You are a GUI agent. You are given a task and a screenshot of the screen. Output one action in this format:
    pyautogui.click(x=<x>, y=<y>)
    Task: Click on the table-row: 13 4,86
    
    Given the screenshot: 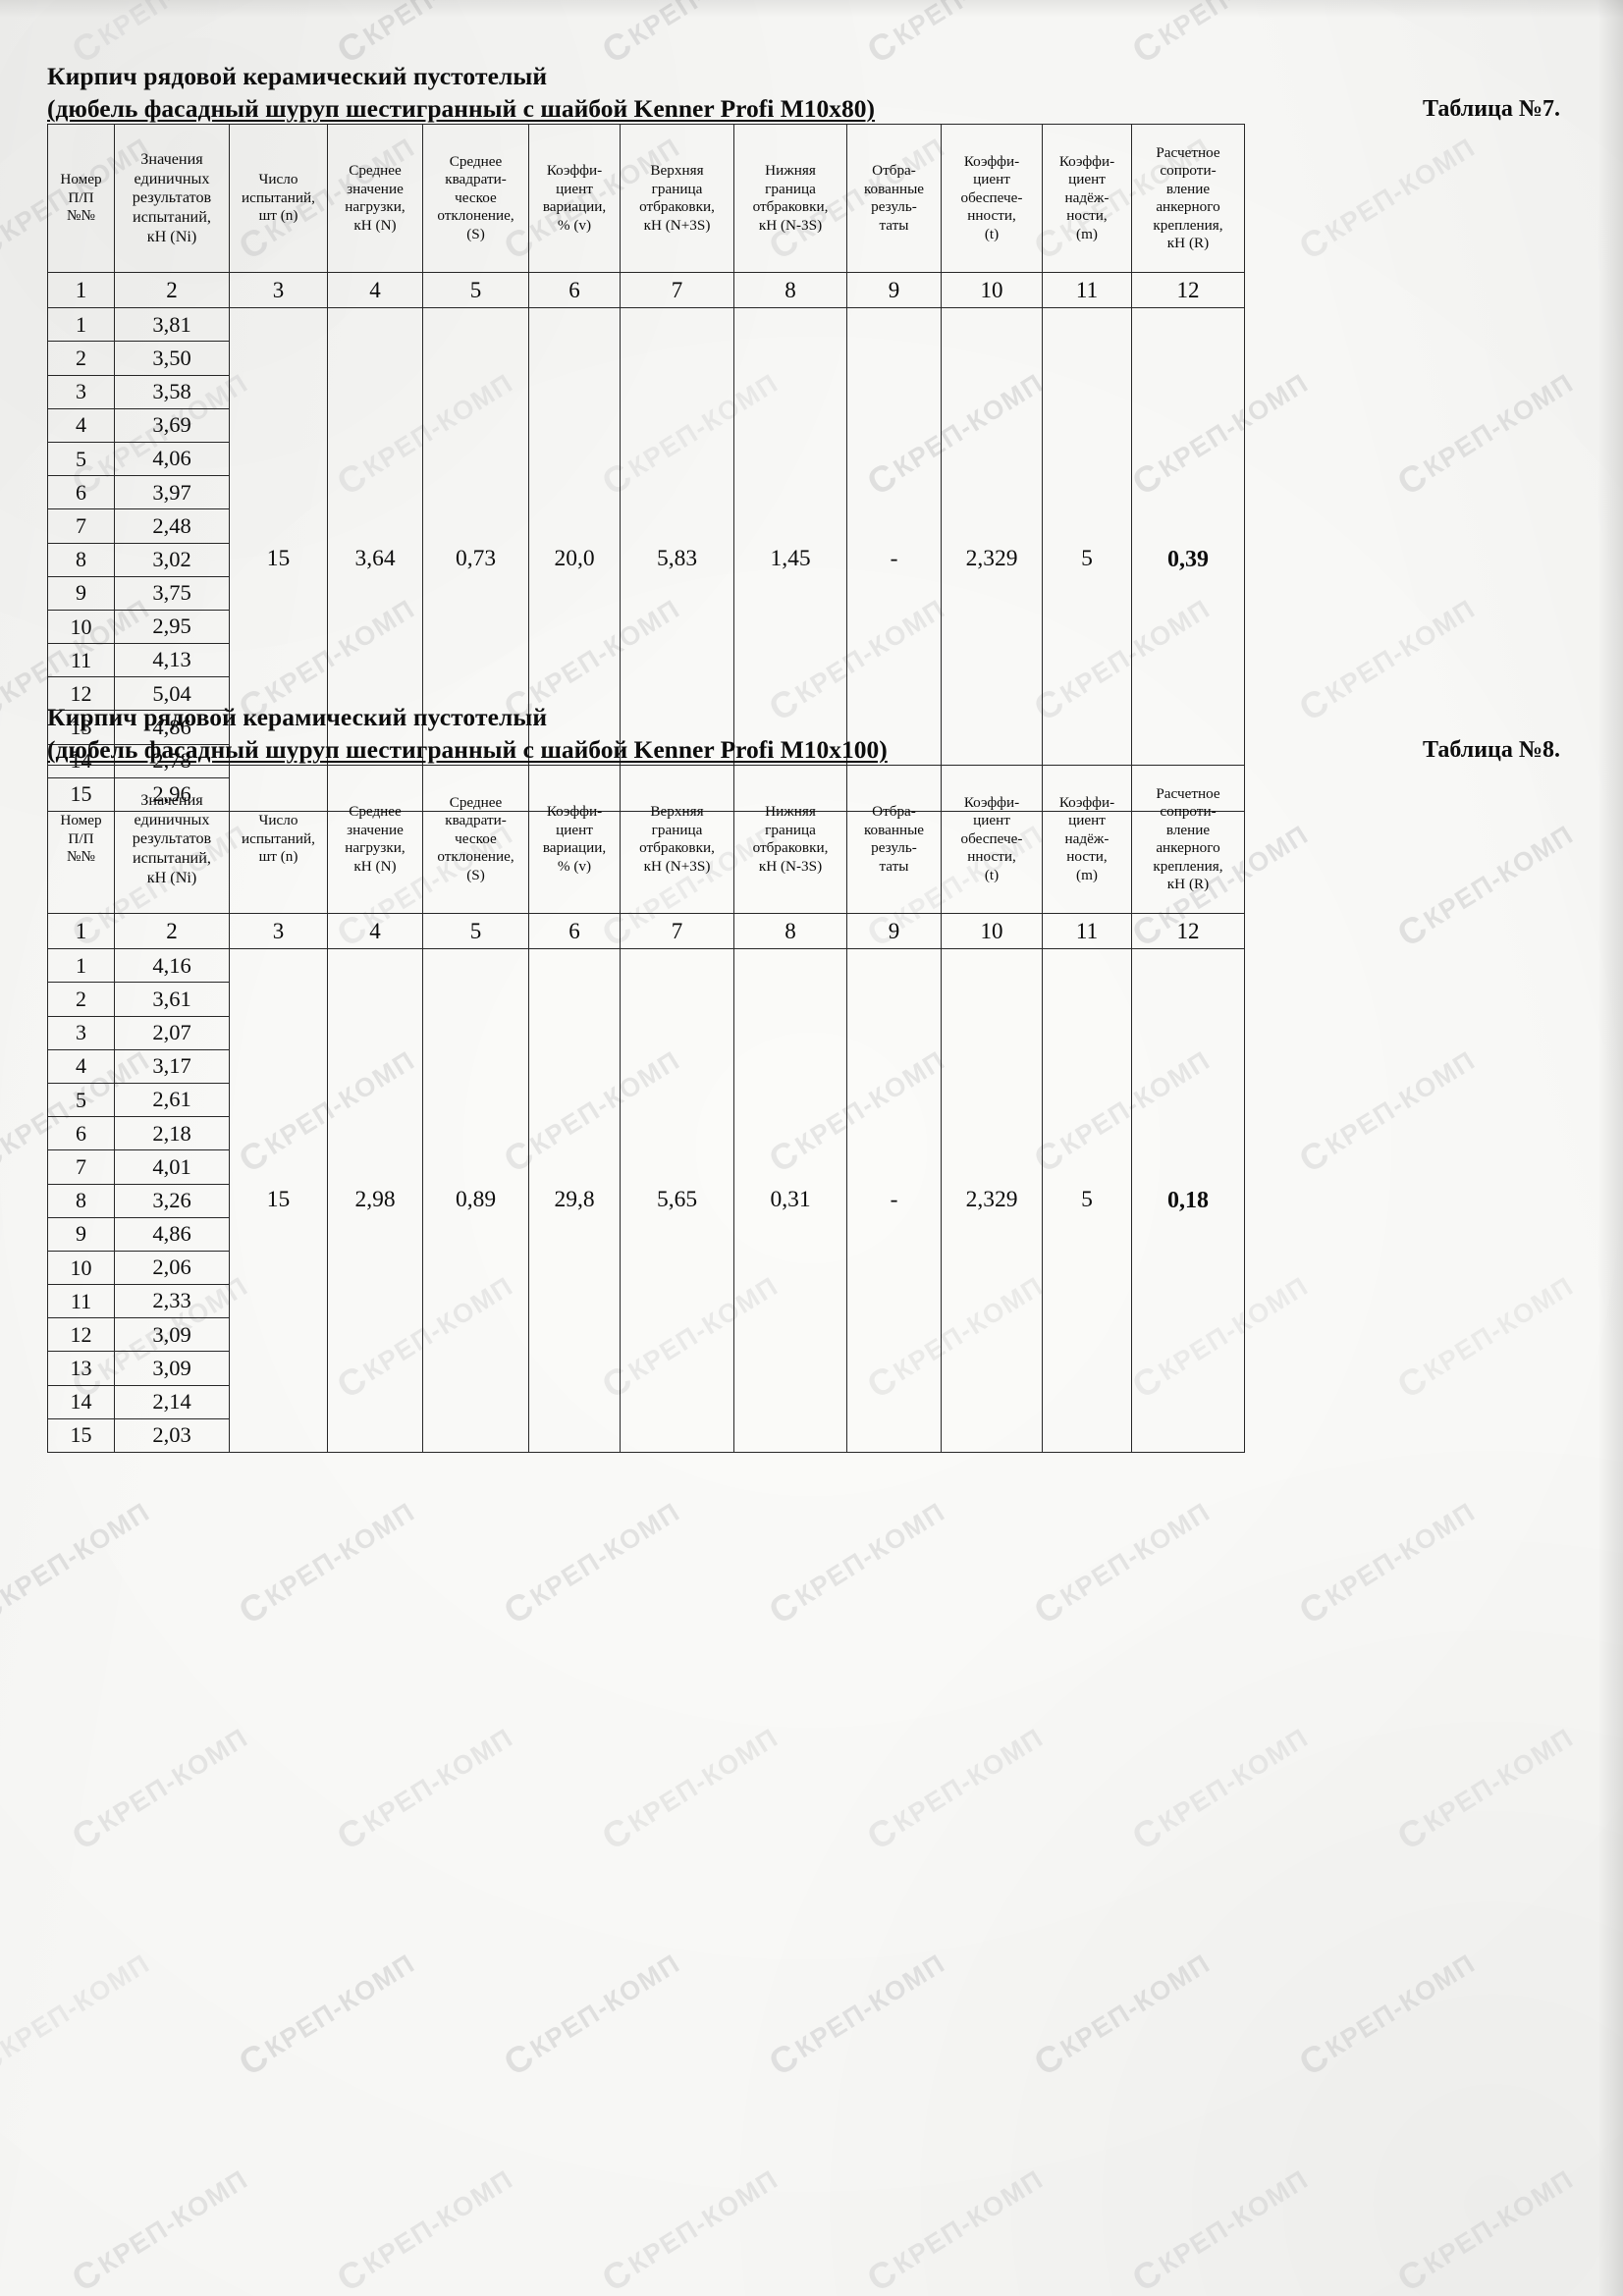 What is the action you would take?
    pyautogui.click(x=646, y=728)
    